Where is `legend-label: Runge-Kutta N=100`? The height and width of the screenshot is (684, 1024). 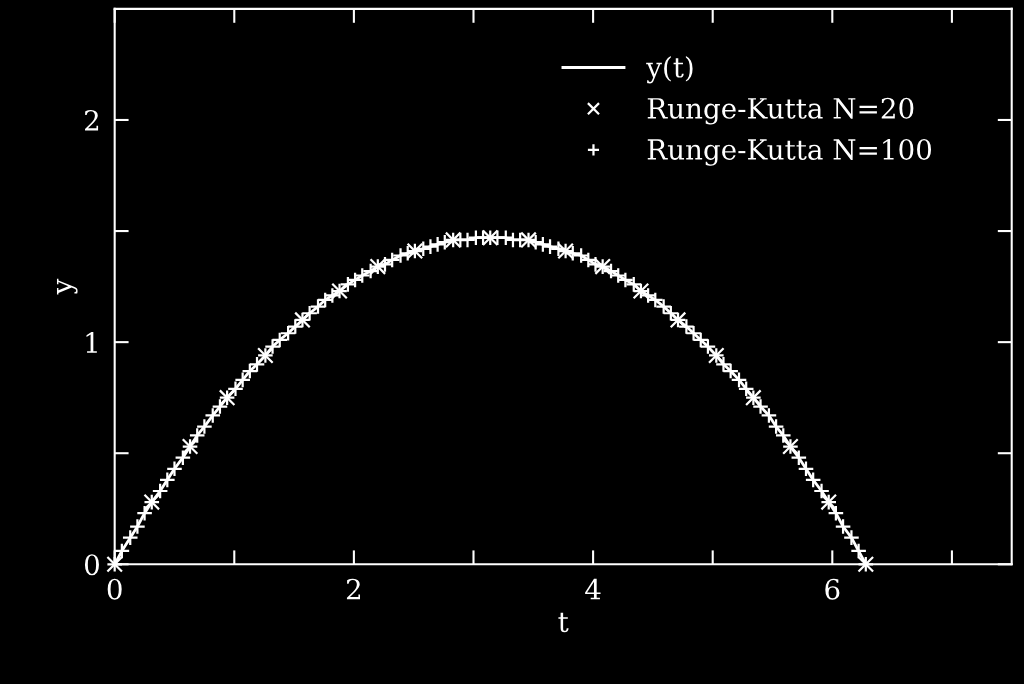 legend-label: Runge-Kutta N=100 is located at coordinates (789, 152).